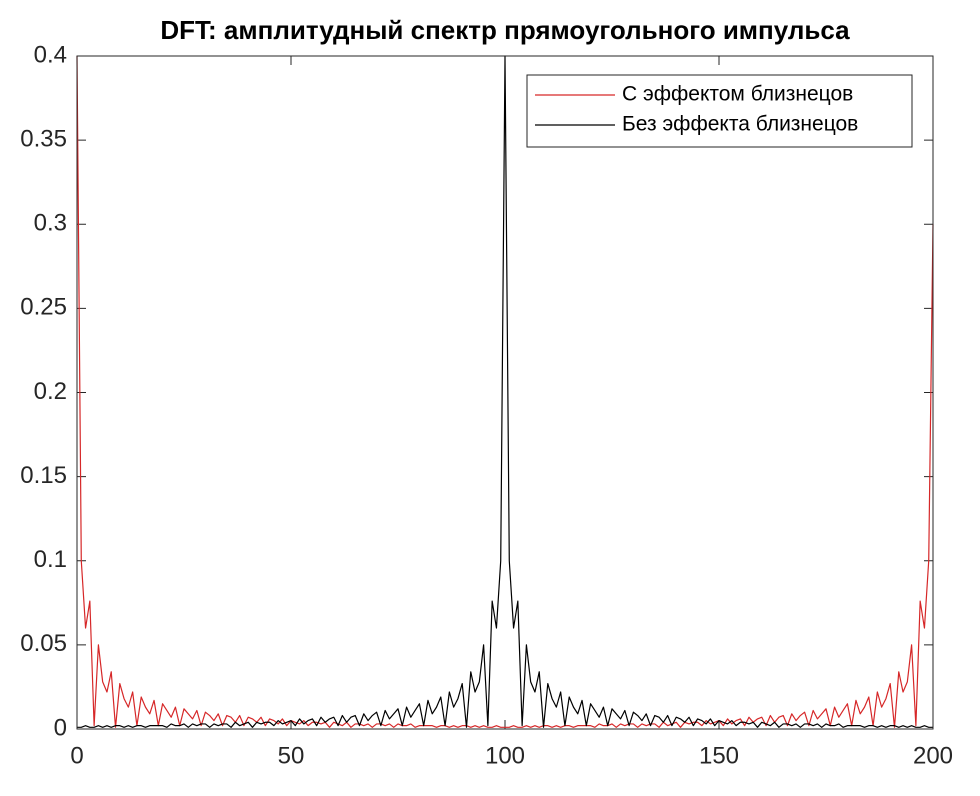 The height and width of the screenshot is (796, 980). I want to click on y-tick-label: 0.25, so click(43, 307).